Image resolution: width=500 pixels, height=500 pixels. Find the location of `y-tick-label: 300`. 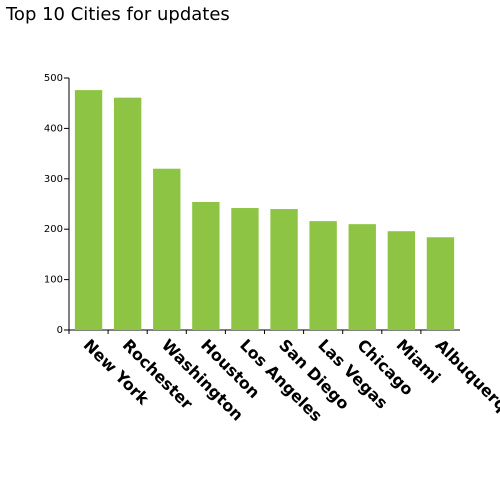

y-tick-label: 300 is located at coordinates (53, 179).